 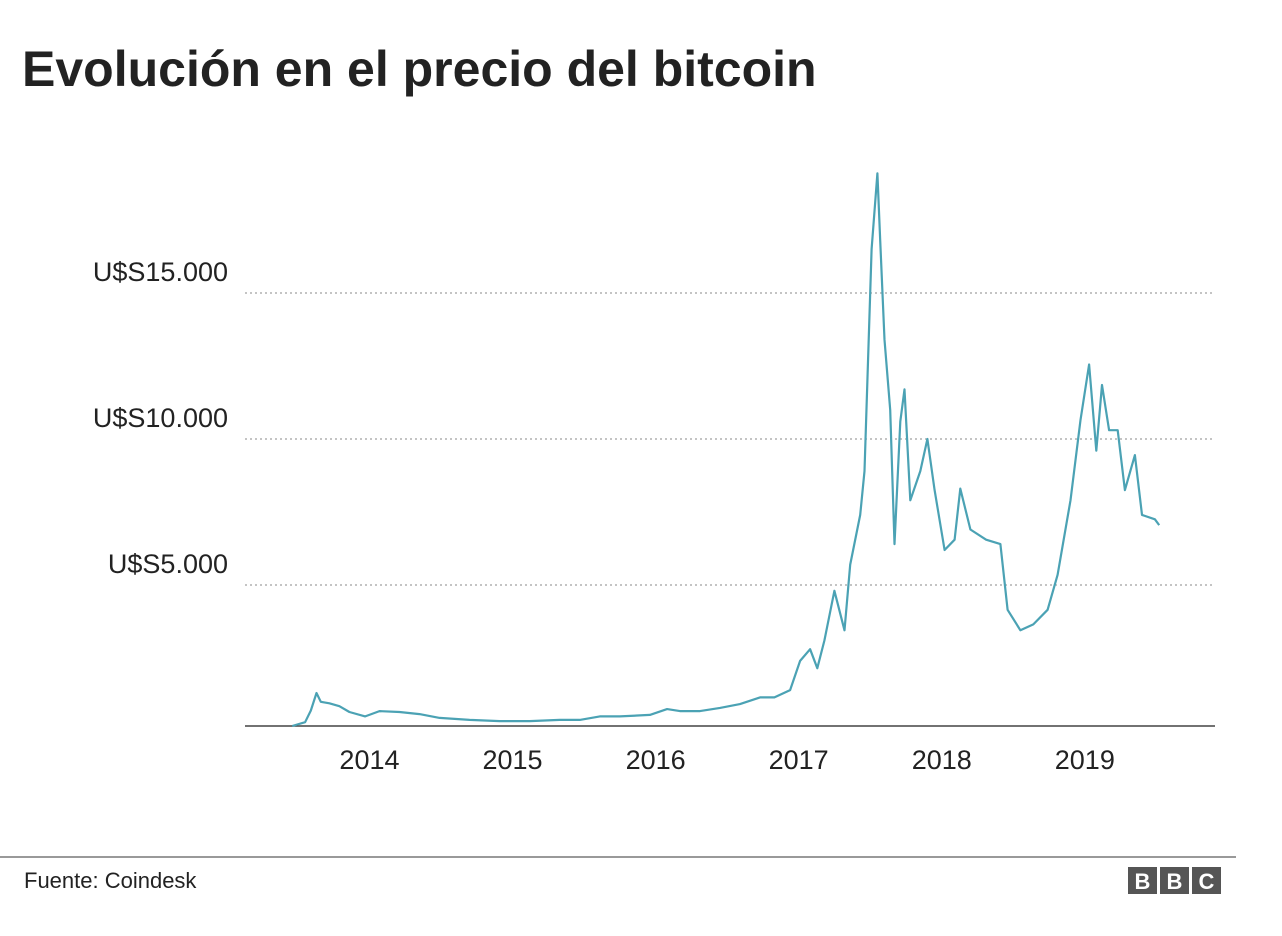 I want to click on x-tick-label: 2014, so click(x=369, y=760).